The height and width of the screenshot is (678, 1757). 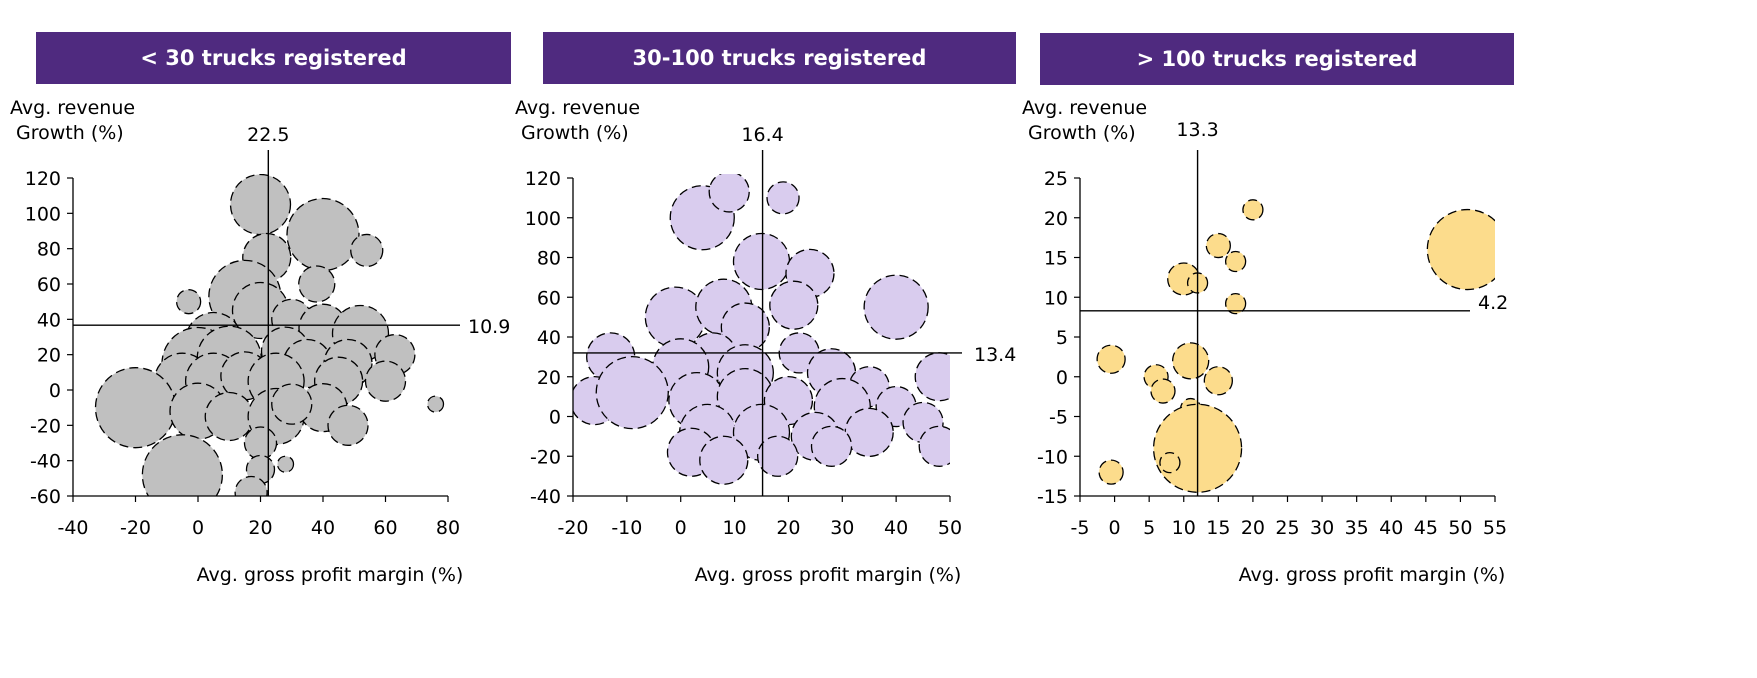 What do you see at coordinates (385, 528) in the screenshot?
I see `x-tick-label: 60` at bounding box center [385, 528].